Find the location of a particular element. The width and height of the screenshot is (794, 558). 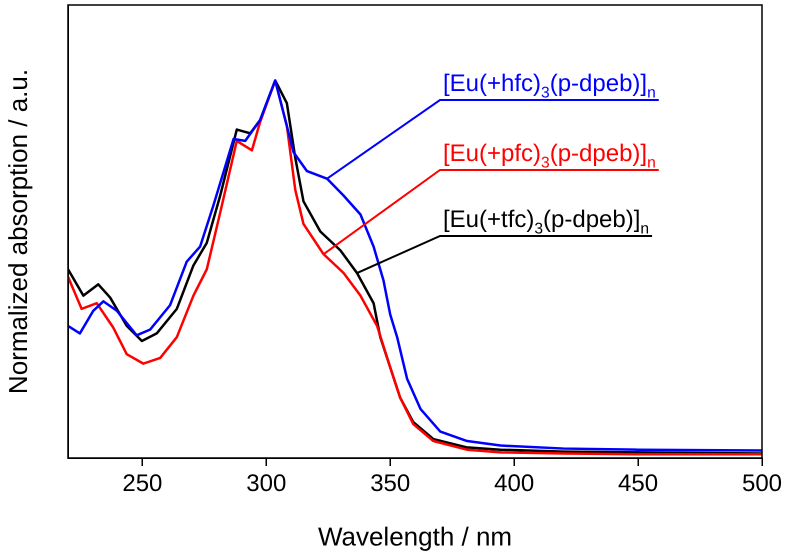

x-tick-label: 350 is located at coordinates (390, 484).